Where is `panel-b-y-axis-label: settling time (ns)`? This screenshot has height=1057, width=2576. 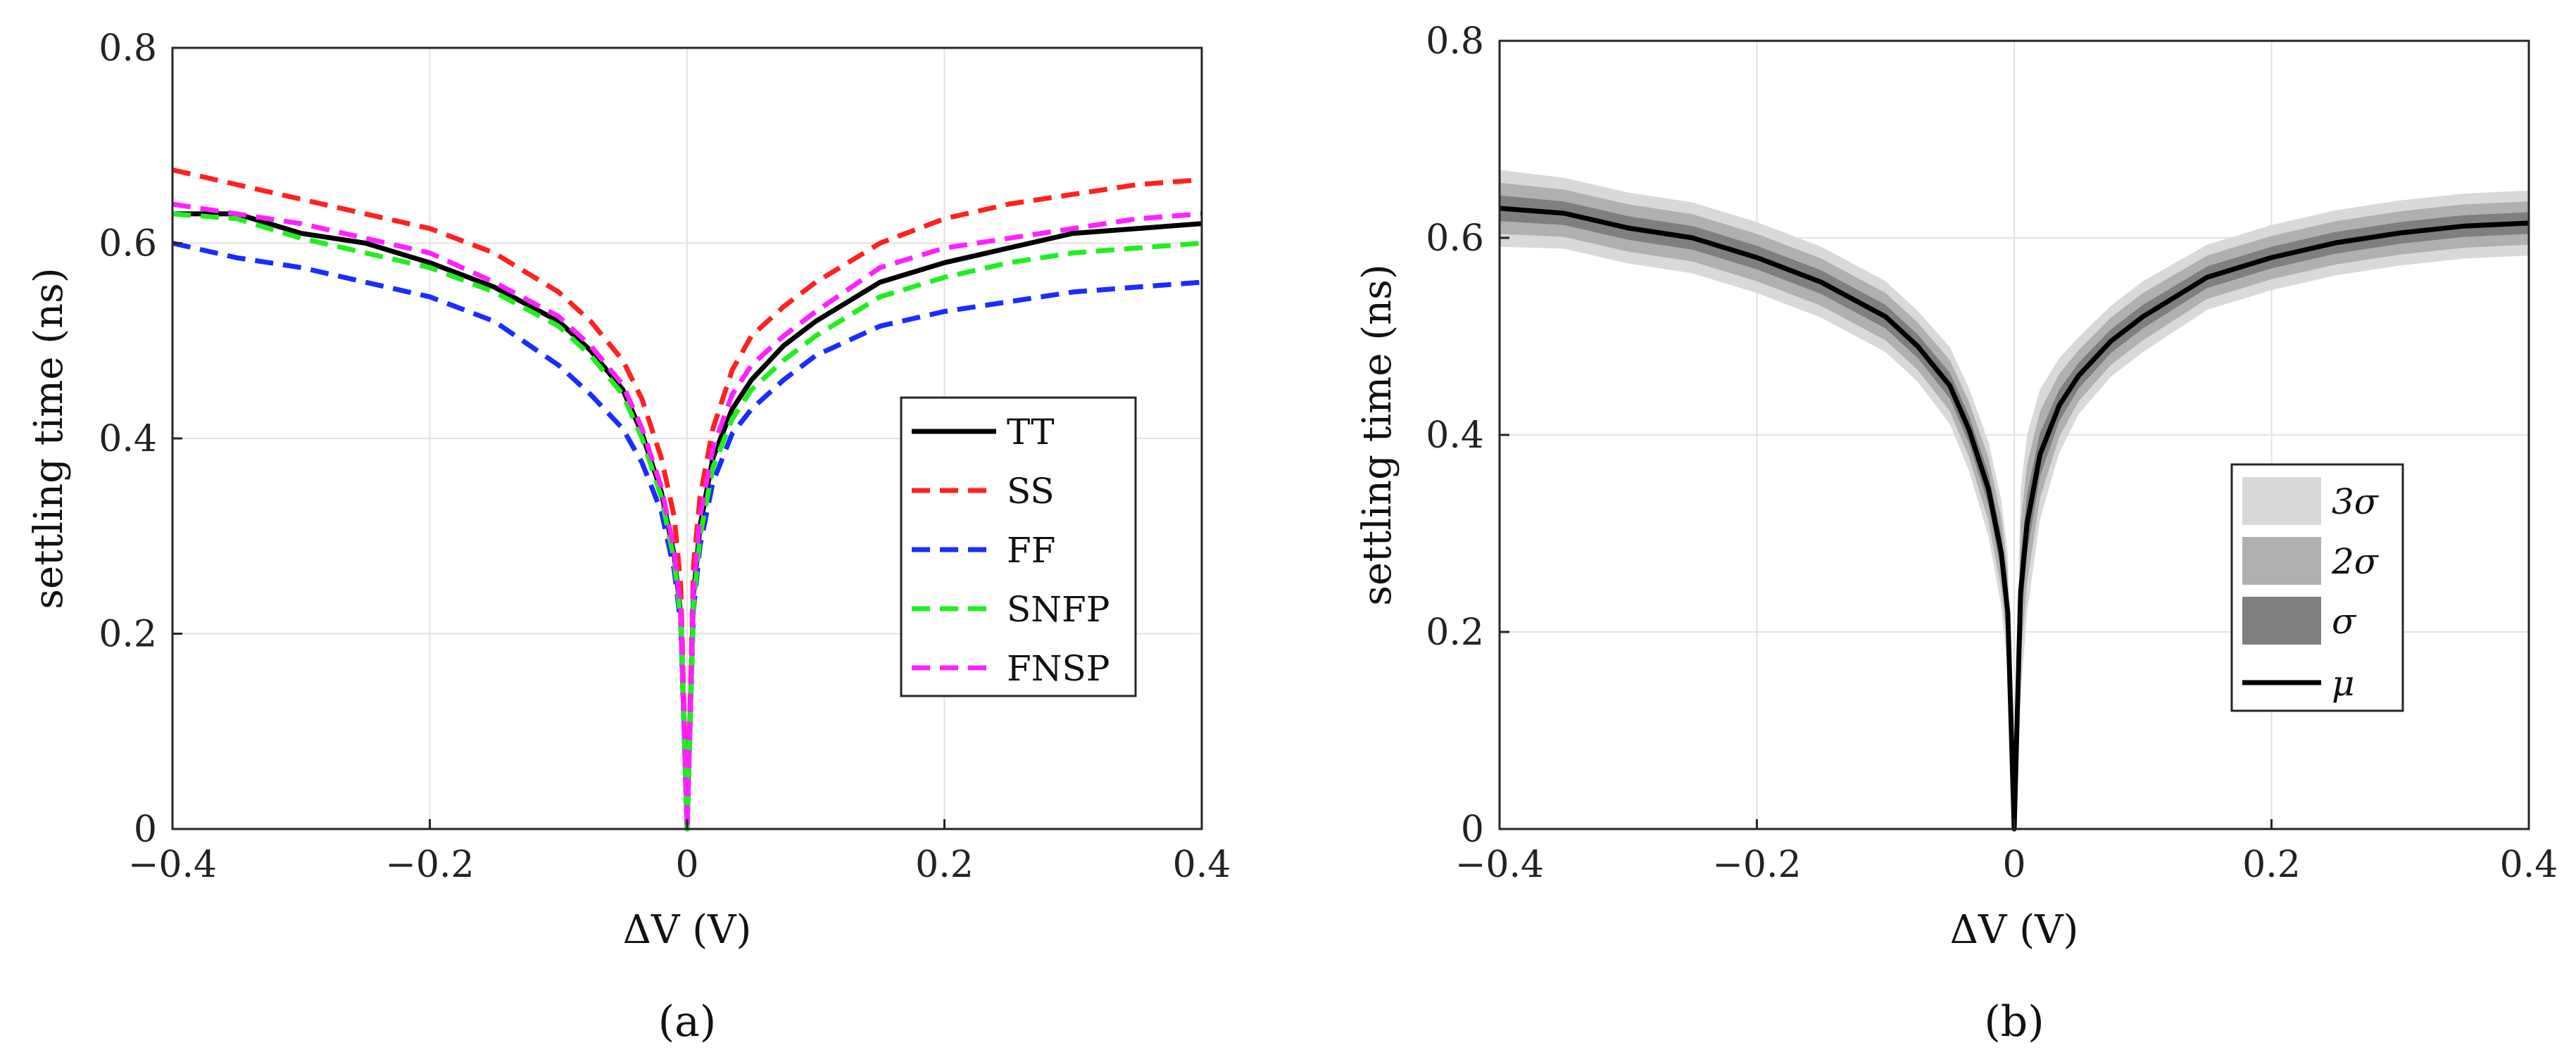
panel-b-y-axis-label: settling time (ns) is located at coordinates (1378, 435).